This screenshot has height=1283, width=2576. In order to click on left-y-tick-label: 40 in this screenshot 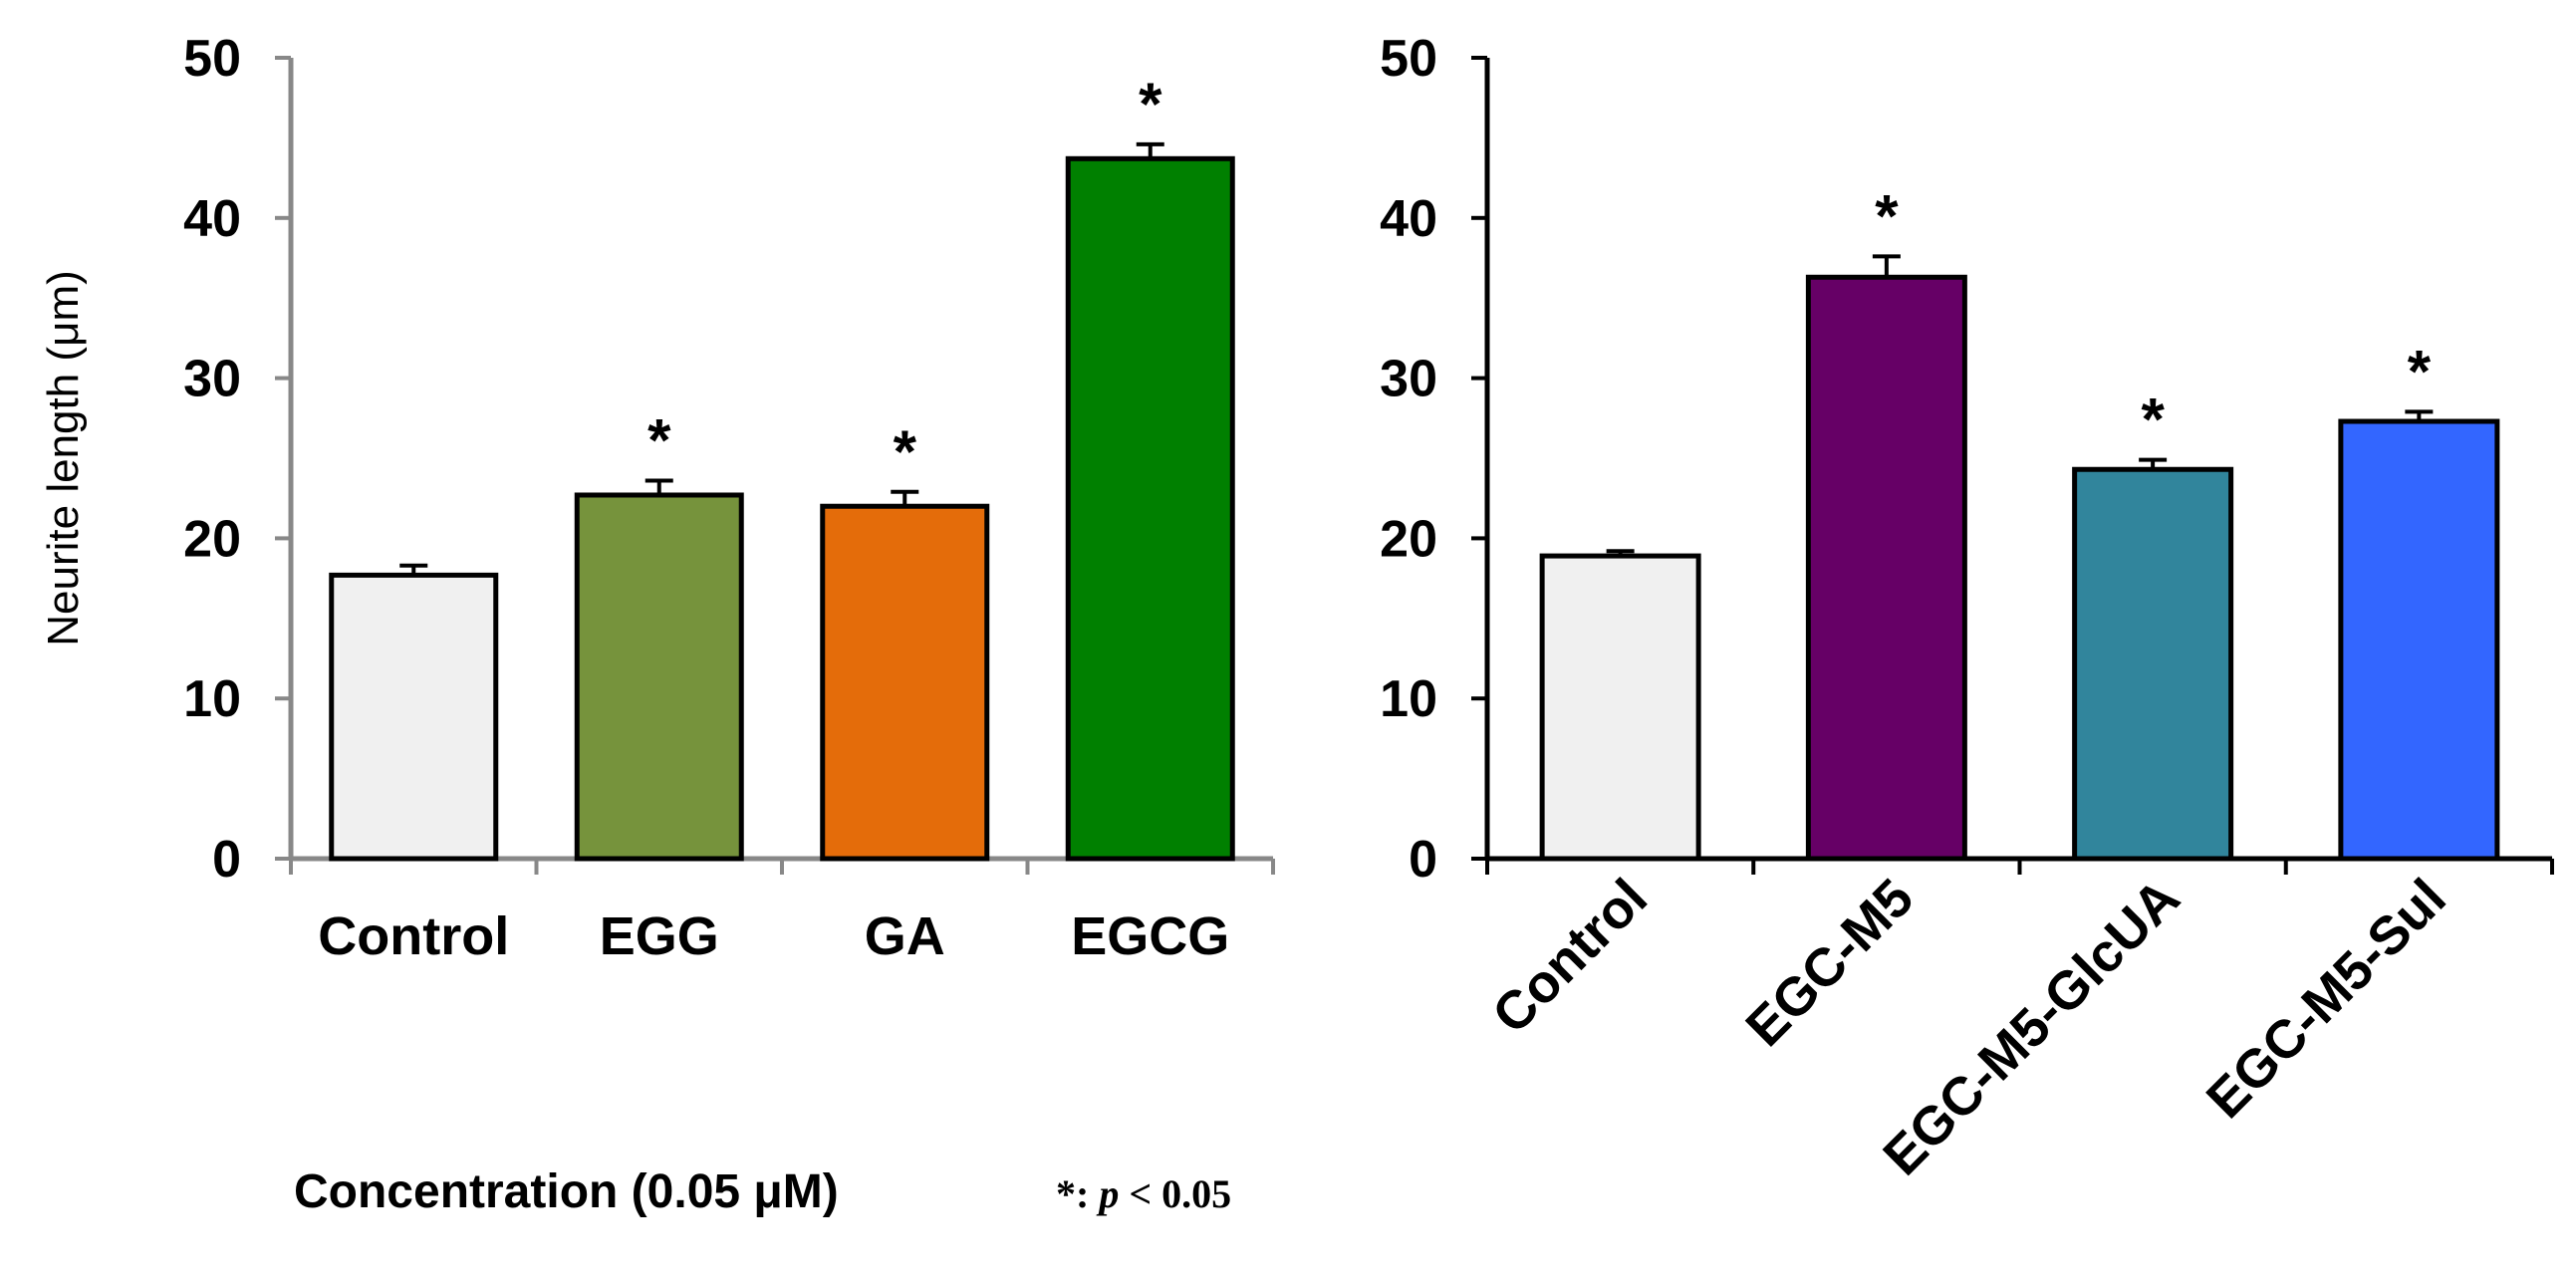, I will do `click(212, 219)`.